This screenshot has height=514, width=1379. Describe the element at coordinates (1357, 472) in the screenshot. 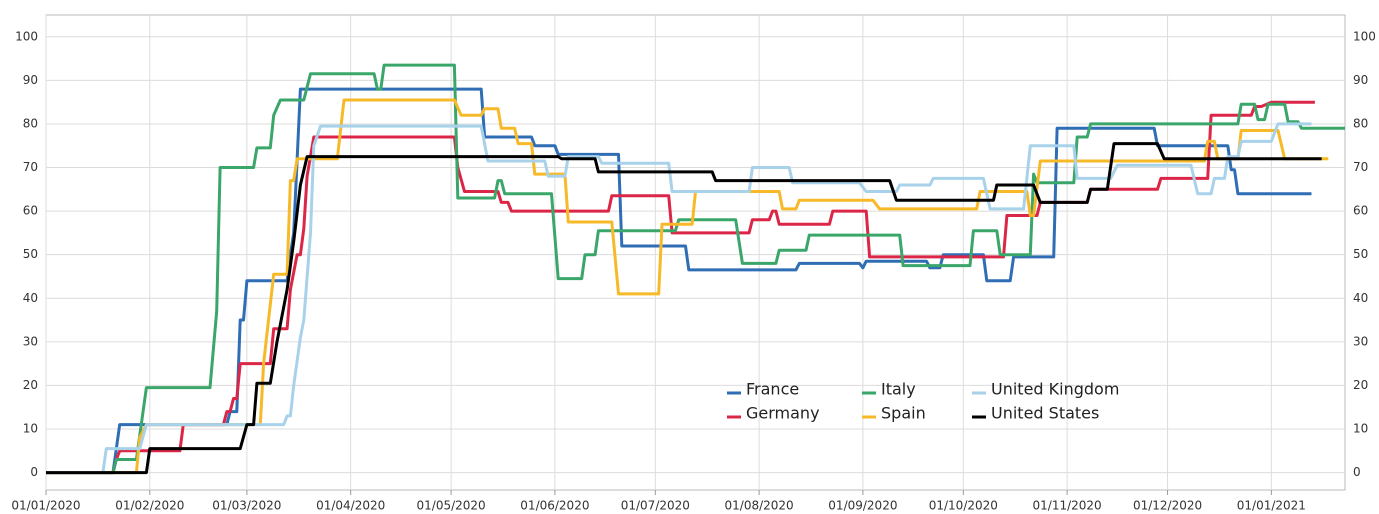

I see `y2-tick-label: 0` at that location.